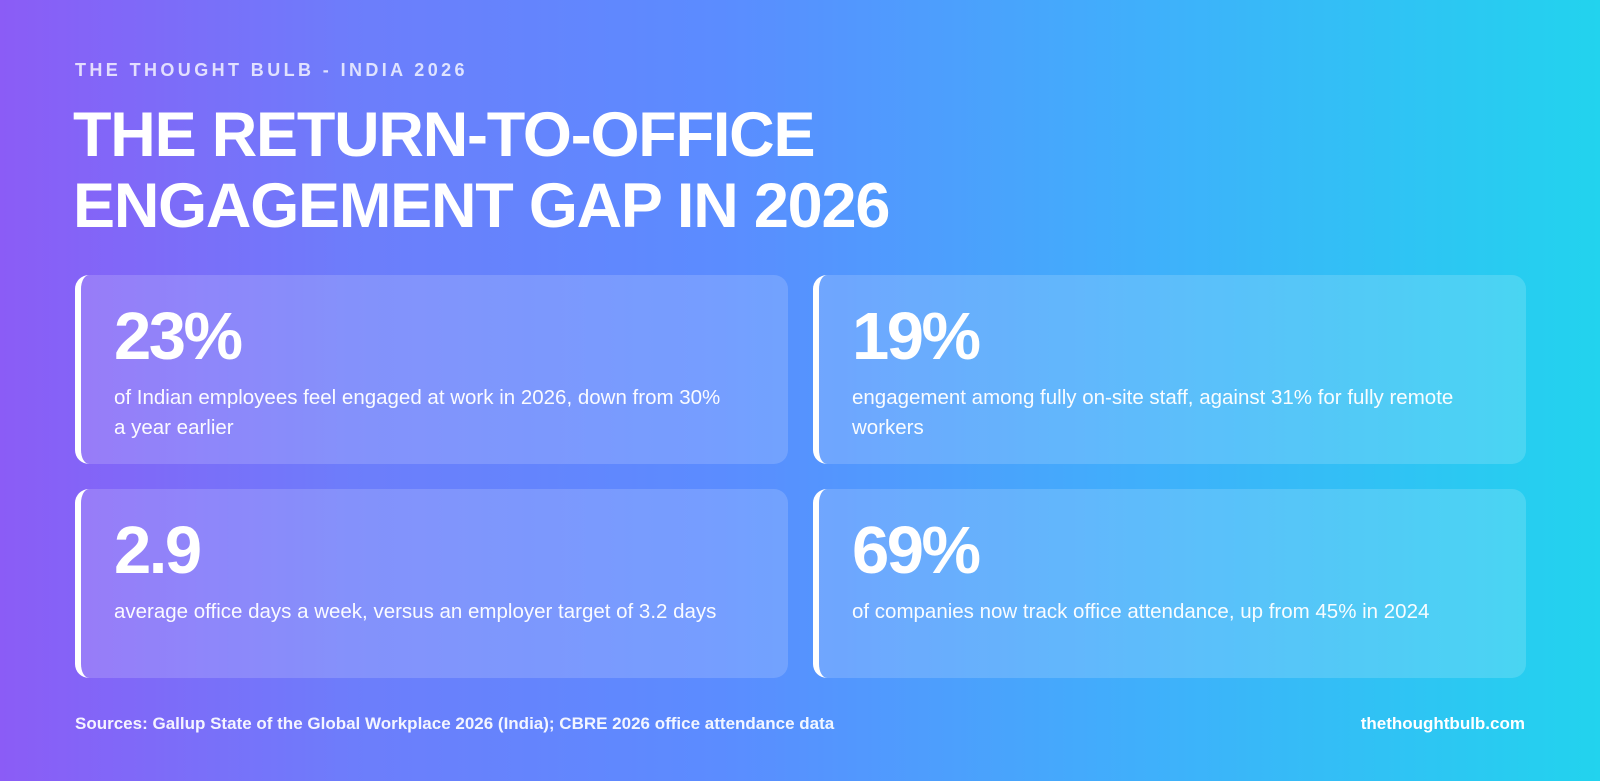  Describe the element at coordinates (481, 206) in the screenshot. I see `page-title-line-2: ENGAGEMENT GAP IN 2026` at that location.